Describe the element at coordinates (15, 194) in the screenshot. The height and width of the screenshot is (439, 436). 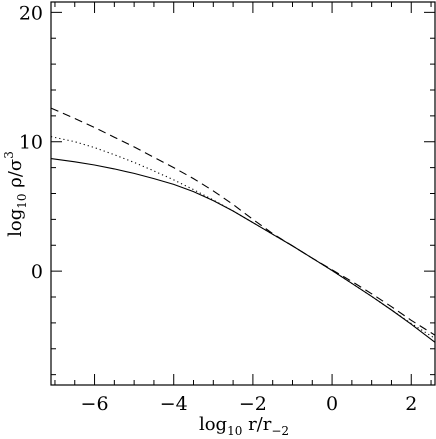
I see `y-axis-title: log10 ρ/σ3` at that location.